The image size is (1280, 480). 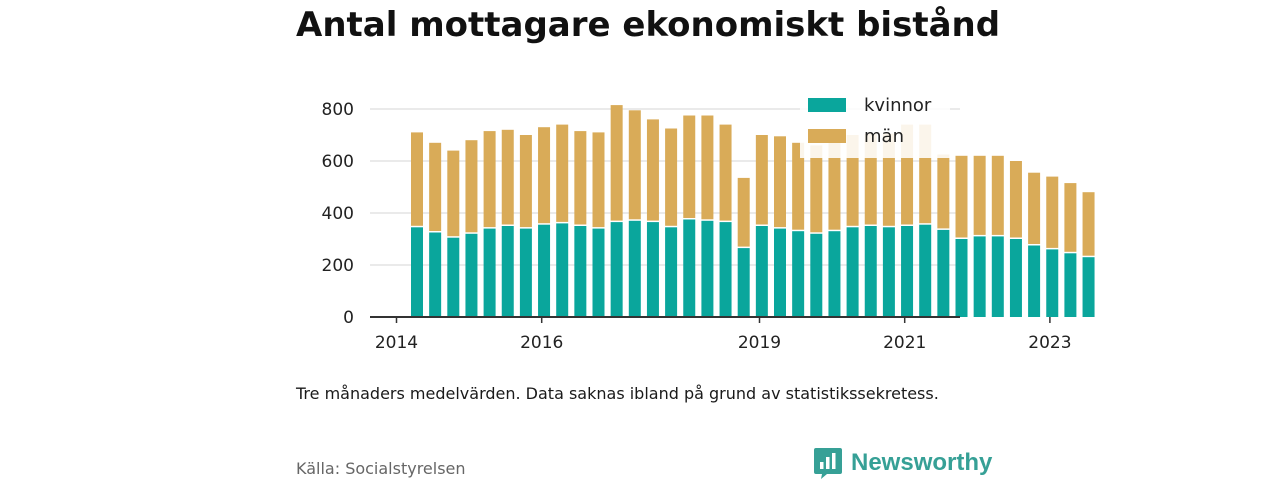 What do you see at coordinates (338, 266) in the screenshot?
I see `y-tick-label-200: 200` at bounding box center [338, 266].